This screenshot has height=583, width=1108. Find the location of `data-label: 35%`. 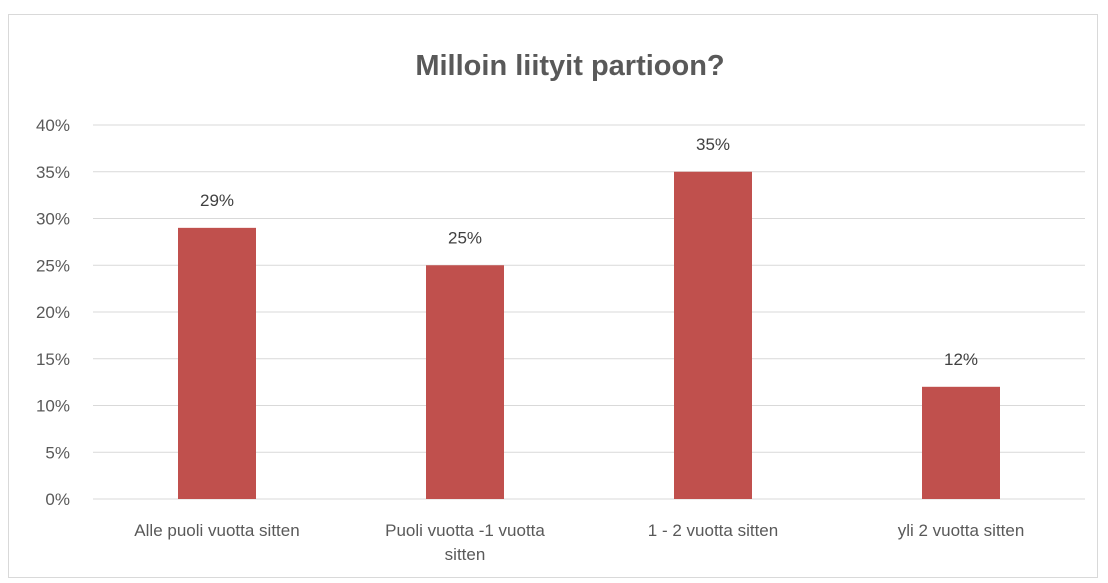

data-label: 35% is located at coordinates (713, 144).